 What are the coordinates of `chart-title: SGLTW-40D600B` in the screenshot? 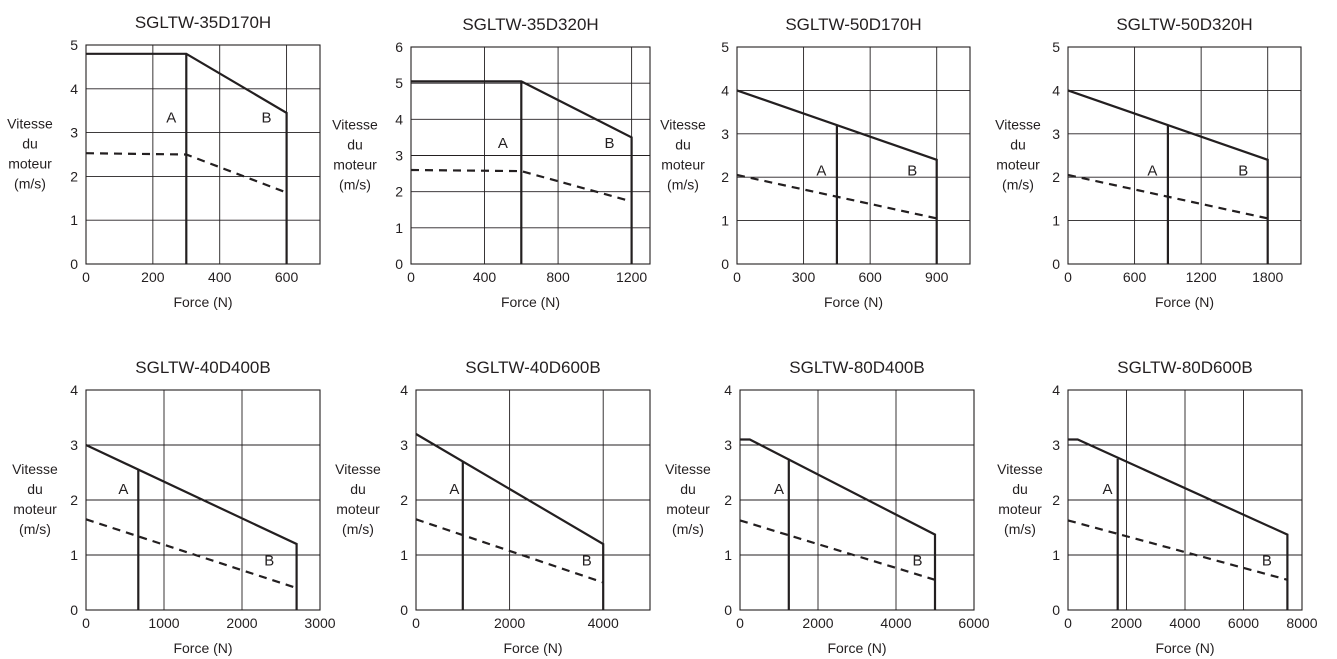 It's located at (532, 367).